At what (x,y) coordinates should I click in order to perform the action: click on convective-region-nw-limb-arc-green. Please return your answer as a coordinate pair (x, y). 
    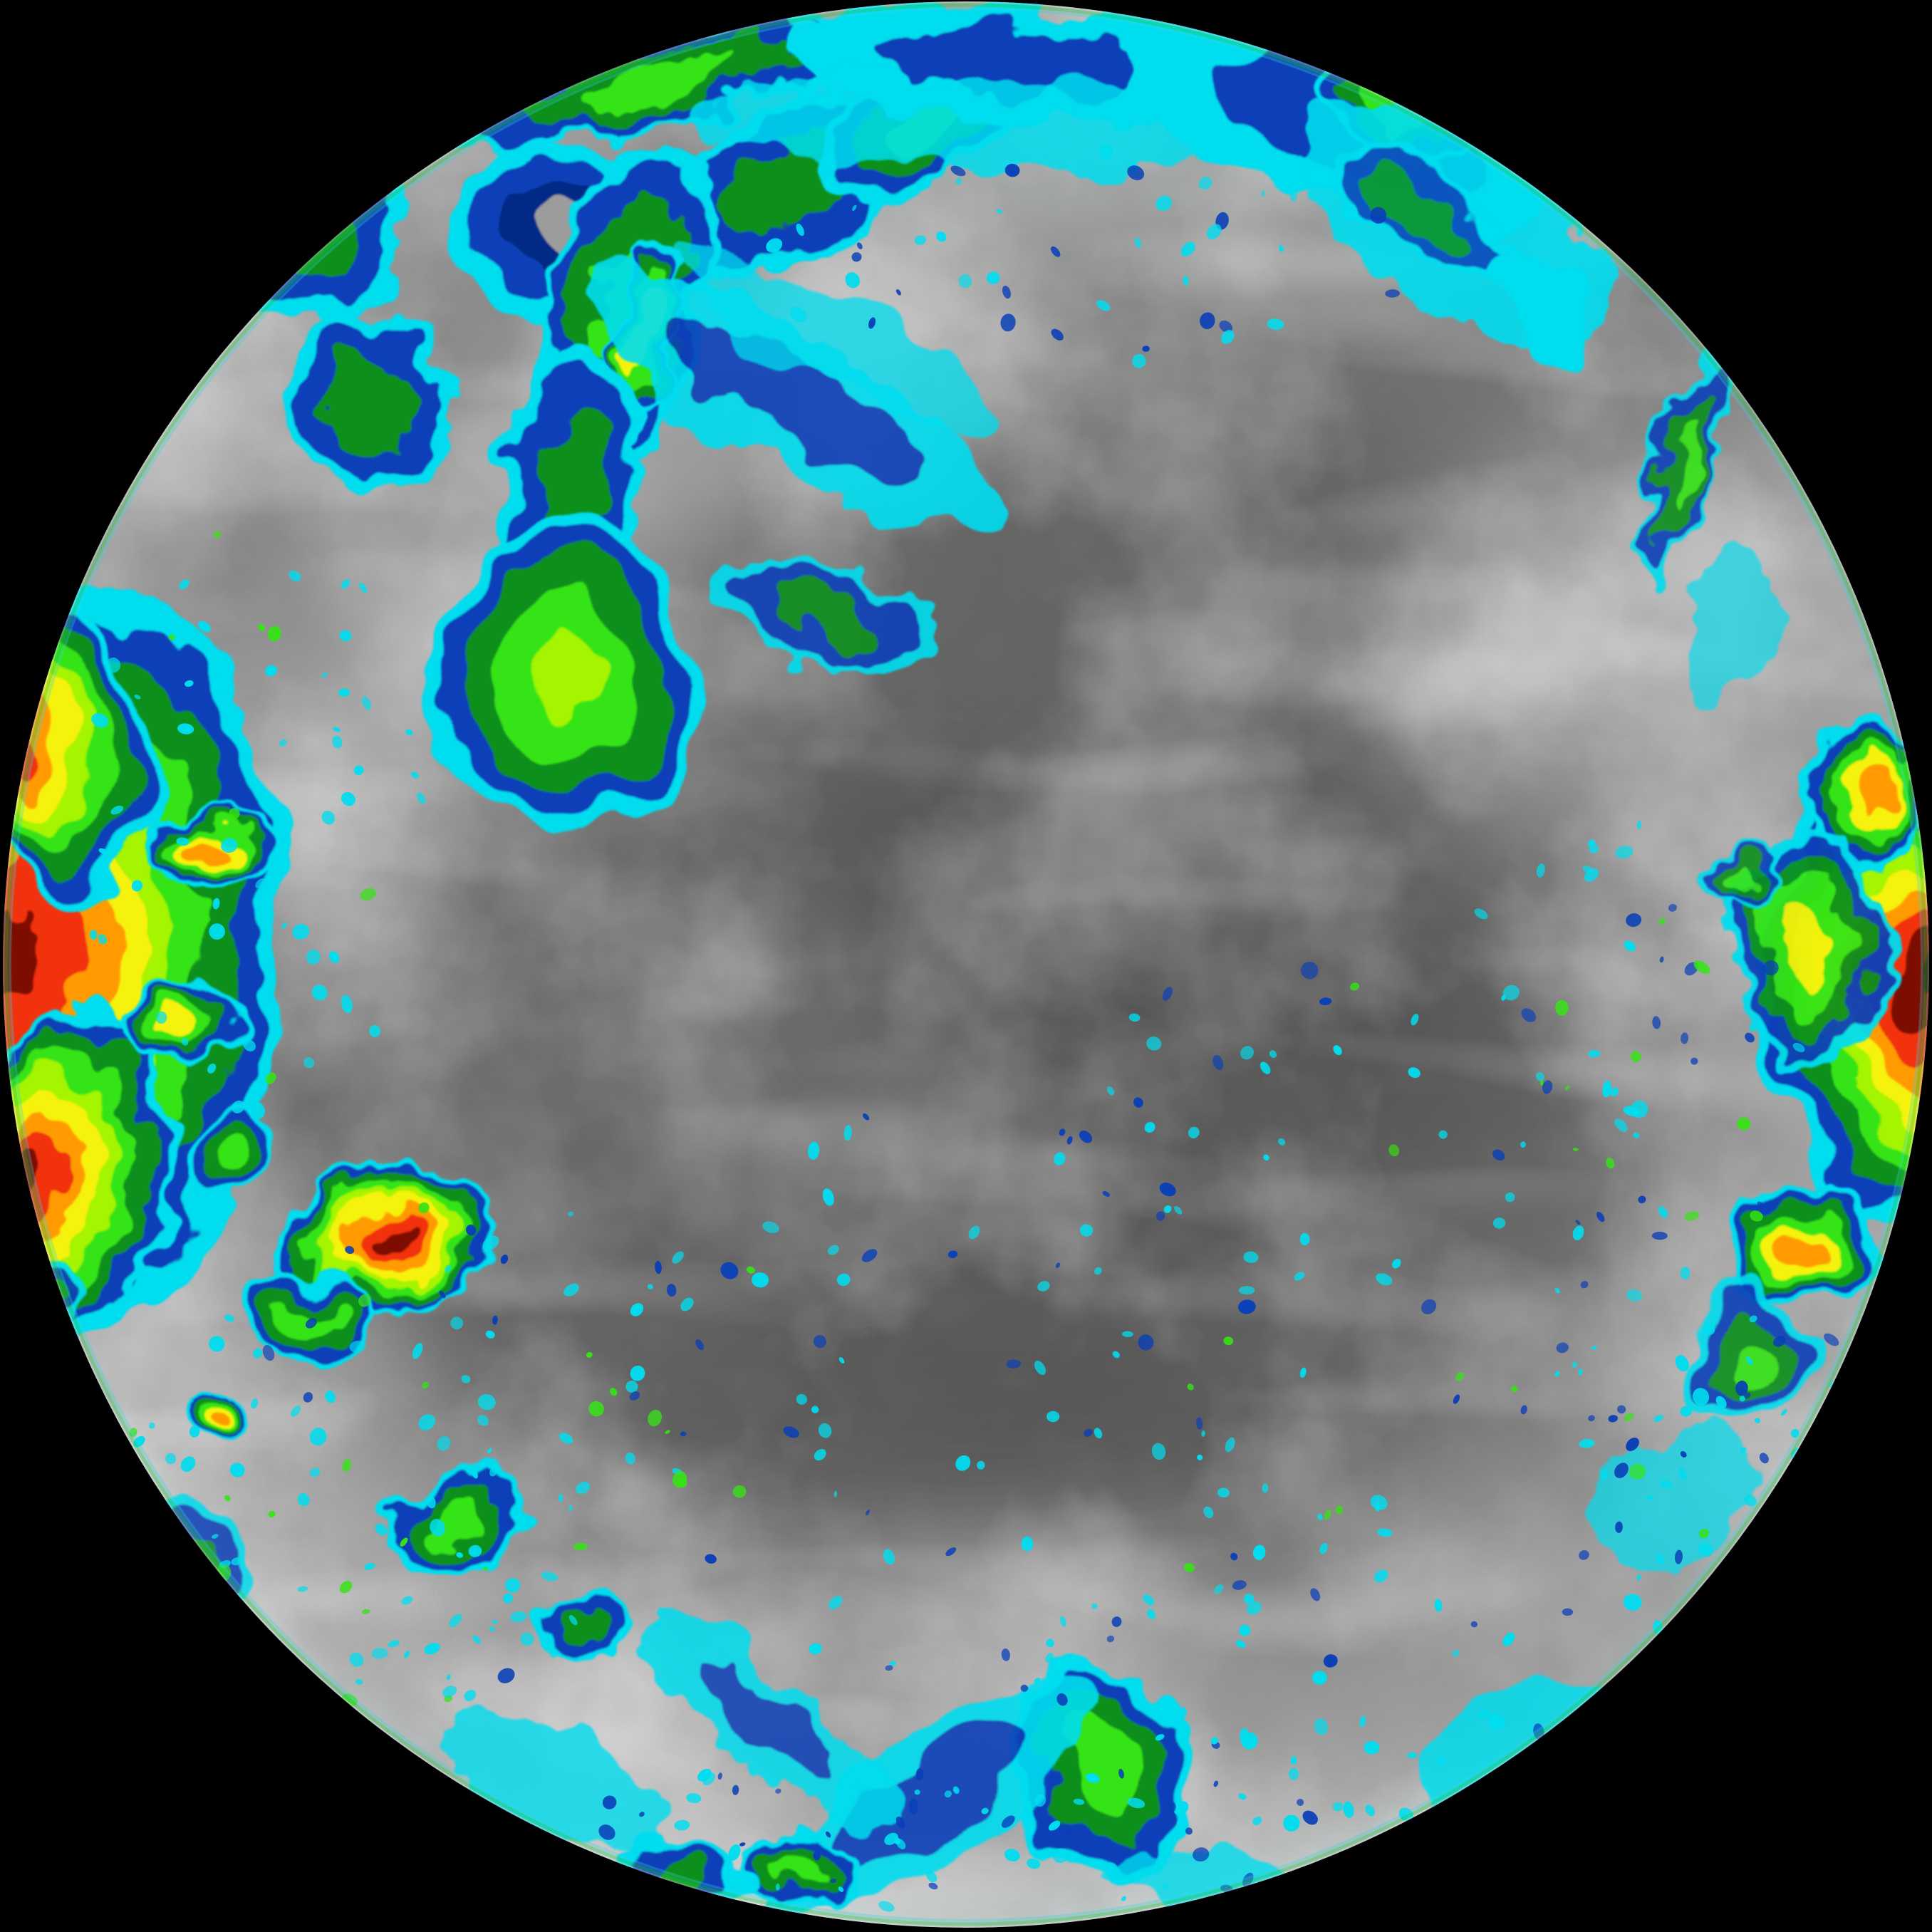
    Looking at the image, I should click on (663, 82).